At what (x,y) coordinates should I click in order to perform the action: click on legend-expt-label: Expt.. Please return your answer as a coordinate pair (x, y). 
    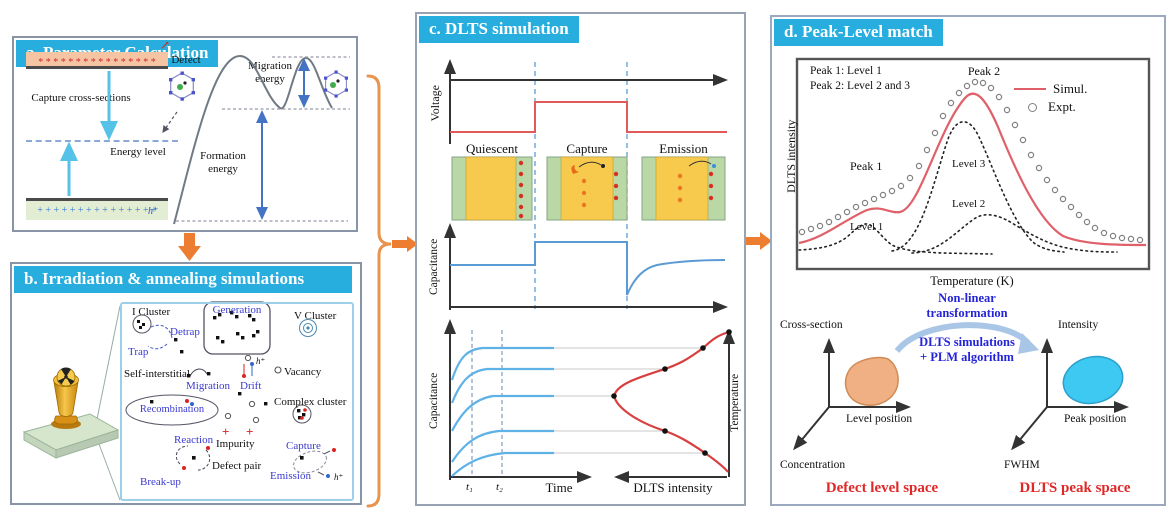
    Looking at the image, I should click on (1062, 106).